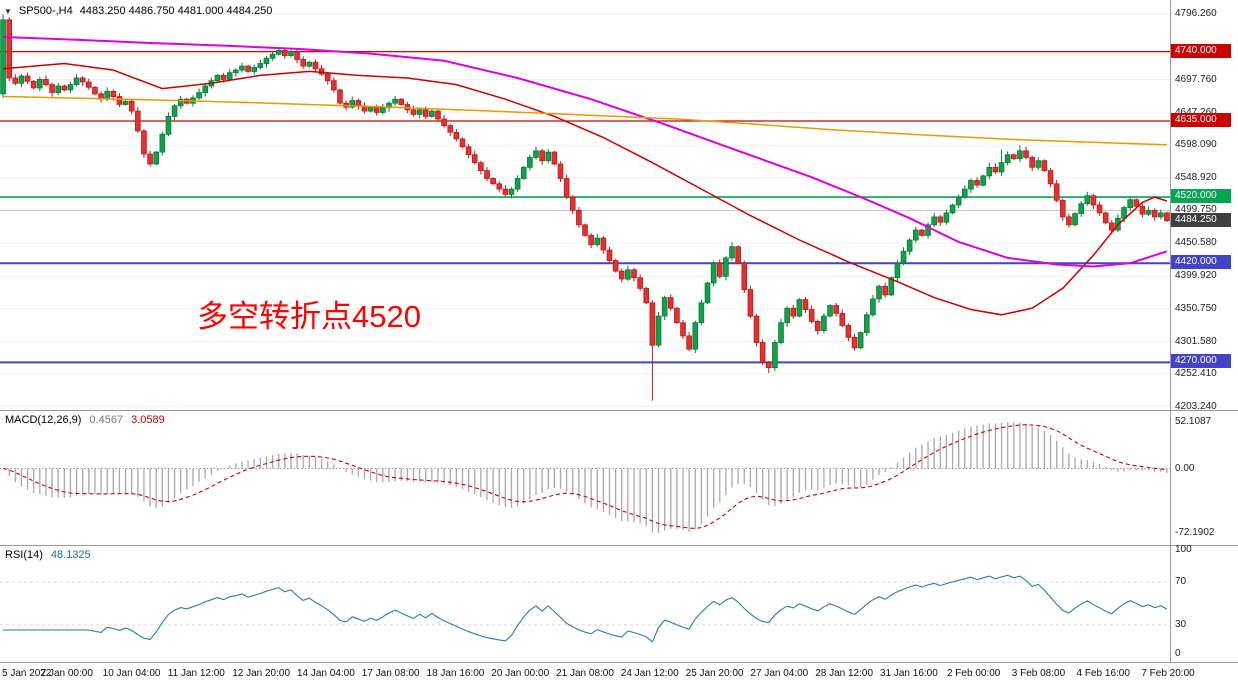 Image resolution: width=1238 pixels, height=686 pixels. I want to click on time-axis-label: 11 Jan 12:00, so click(196, 673).